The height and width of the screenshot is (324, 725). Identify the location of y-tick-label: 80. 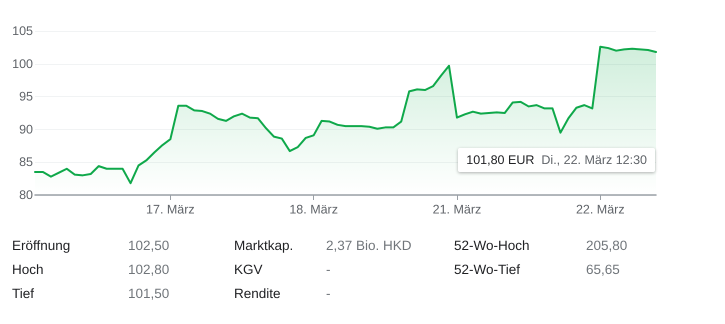
(26, 195).